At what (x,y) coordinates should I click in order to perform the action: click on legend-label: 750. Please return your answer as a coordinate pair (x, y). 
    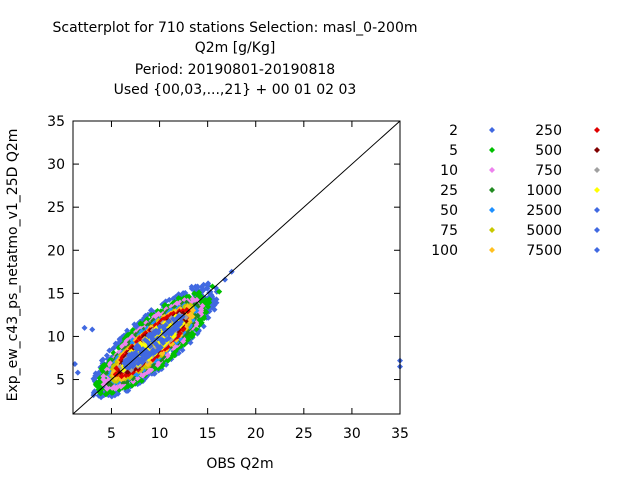
    Looking at the image, I should click on (548, 171).